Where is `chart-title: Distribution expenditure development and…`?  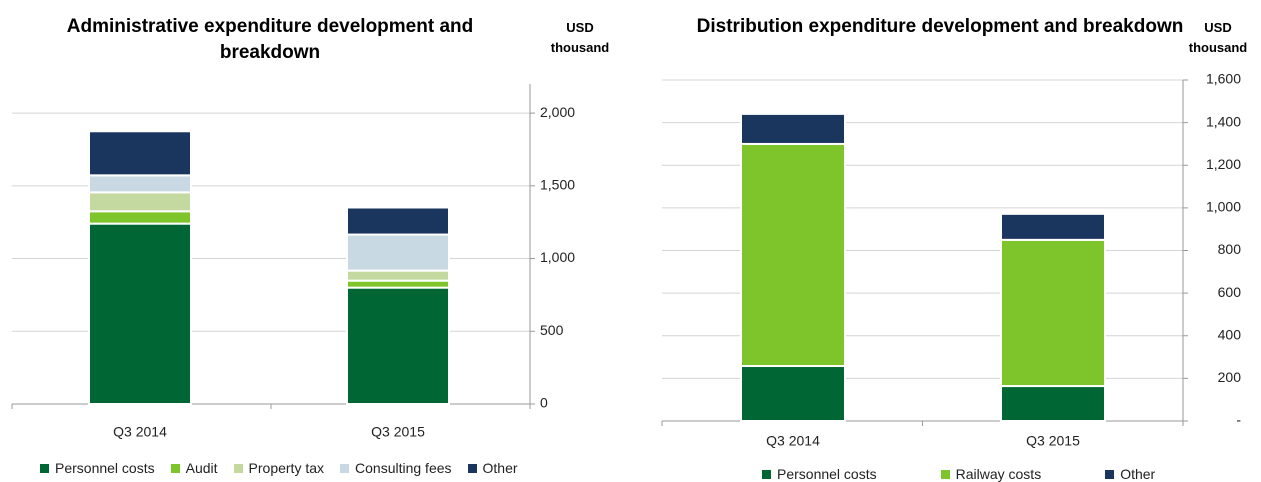 chart-title: Distribution expenditure development and… is located at coordinates (940, 26).